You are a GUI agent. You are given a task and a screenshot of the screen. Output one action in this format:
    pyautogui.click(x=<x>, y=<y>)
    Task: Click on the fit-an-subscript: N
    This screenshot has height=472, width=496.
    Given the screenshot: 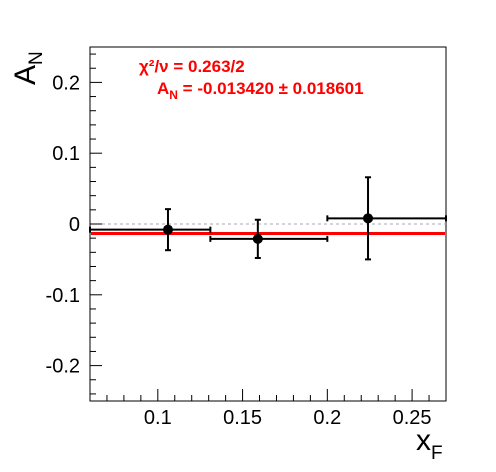 What is the action you would take?
    pyautogui.click(x=173, y=95)
    